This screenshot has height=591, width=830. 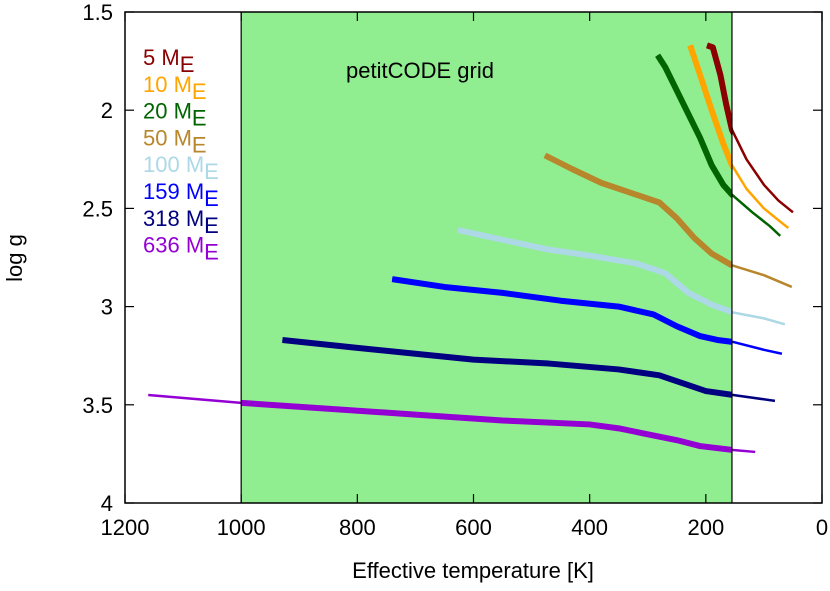 I want to click on x-tick-label: 800, so click(x=357, y=527).